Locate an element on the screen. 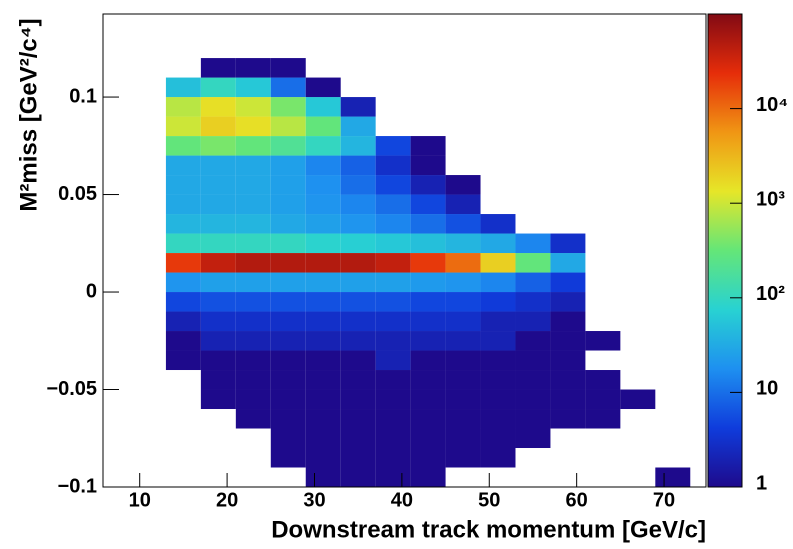  x-axis-title: Downstream track momentum [GeV/c] is located at coordinates (488, 529).